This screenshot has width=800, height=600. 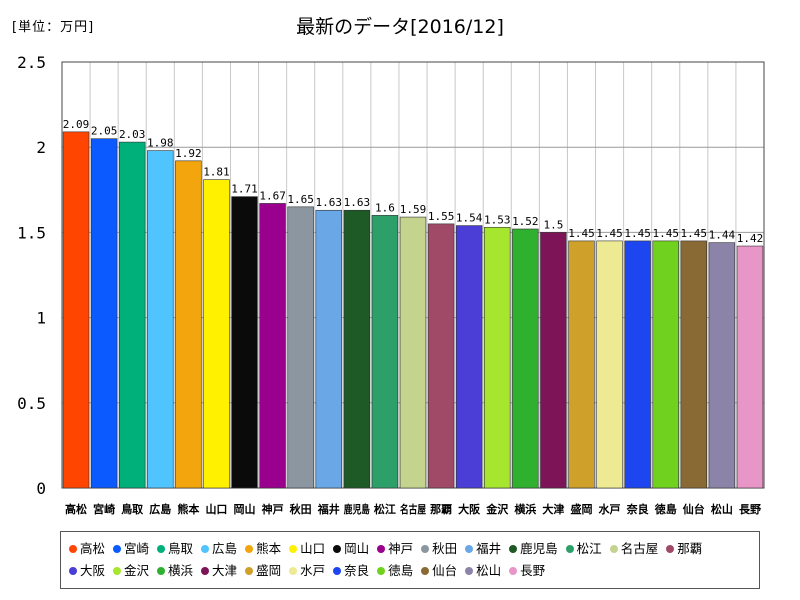 I want to click on bar-広島, so click(x=160, y=319).